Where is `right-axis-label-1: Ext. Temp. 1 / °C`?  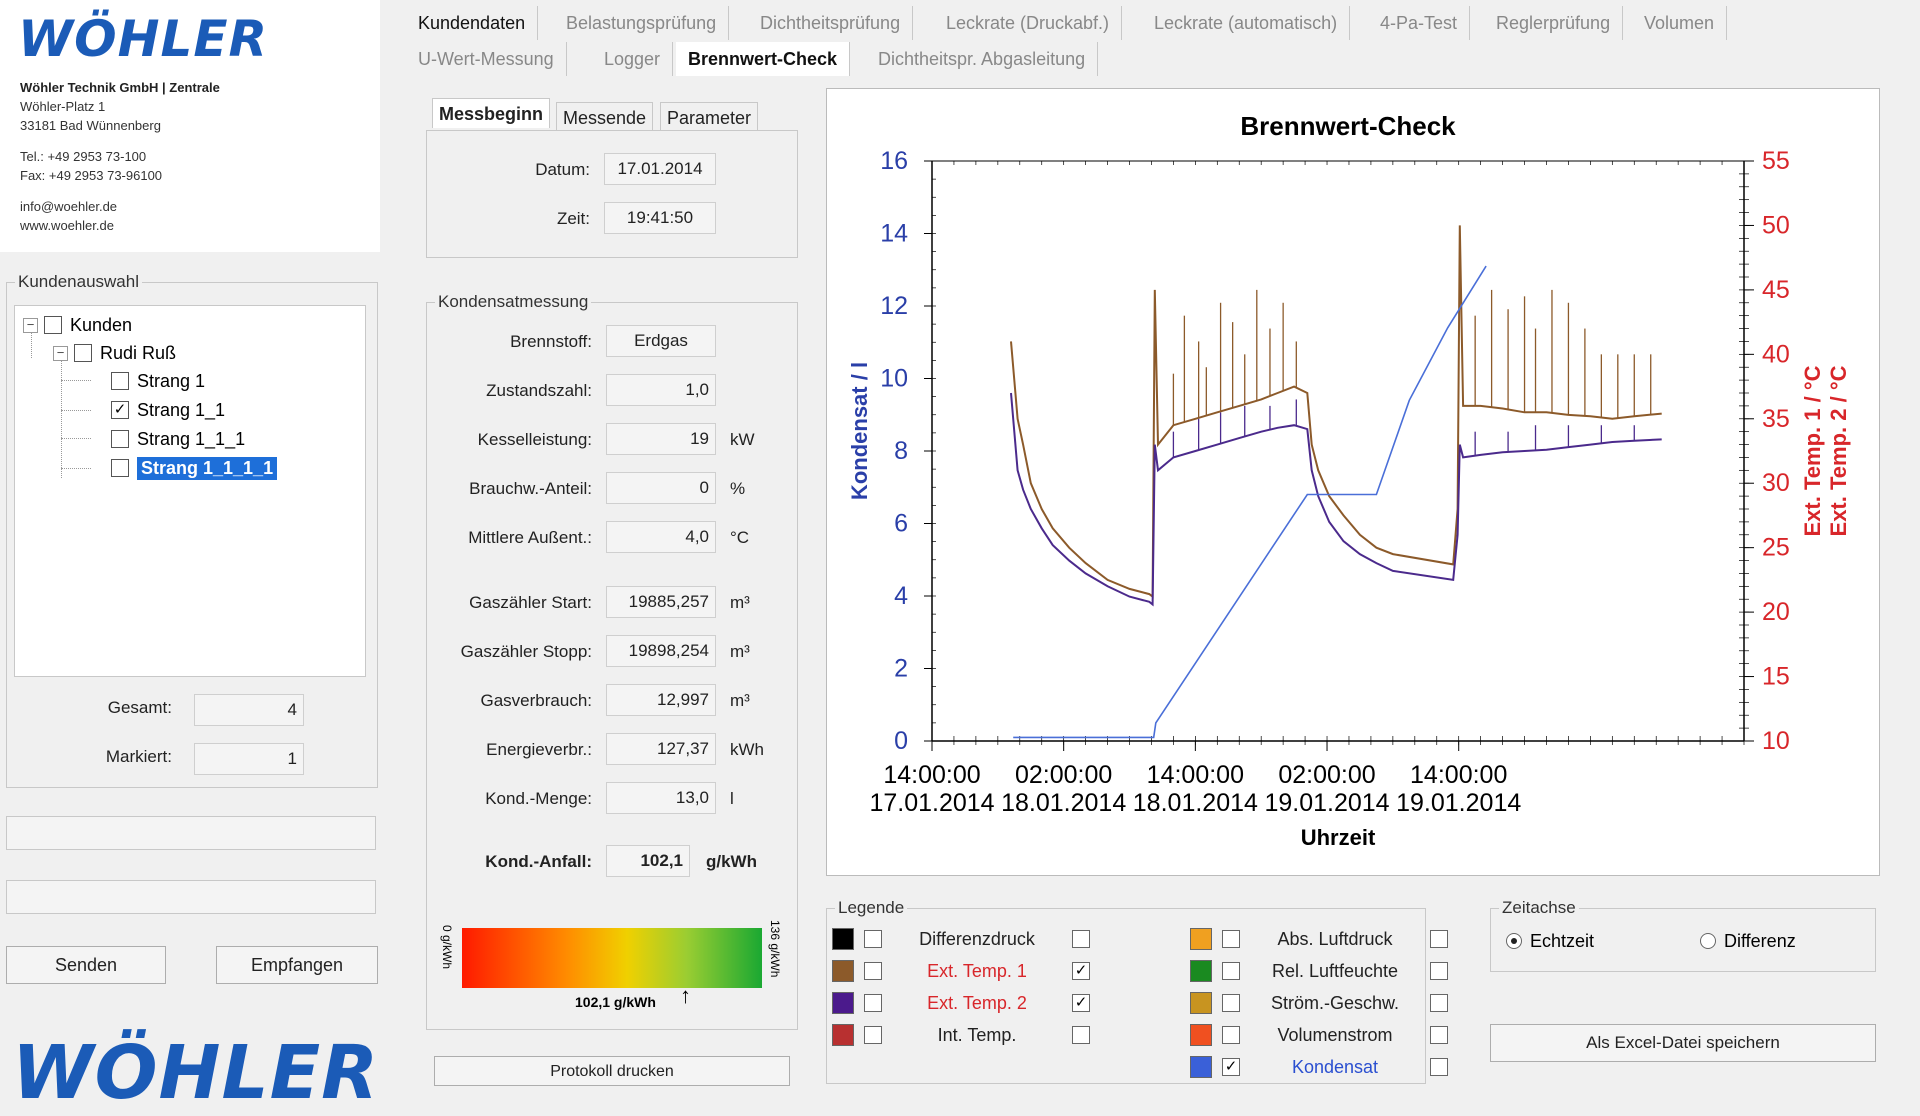
right-axis-label-1: Ext. Temp. 1 / °C is located at coordinates (1812, 450).